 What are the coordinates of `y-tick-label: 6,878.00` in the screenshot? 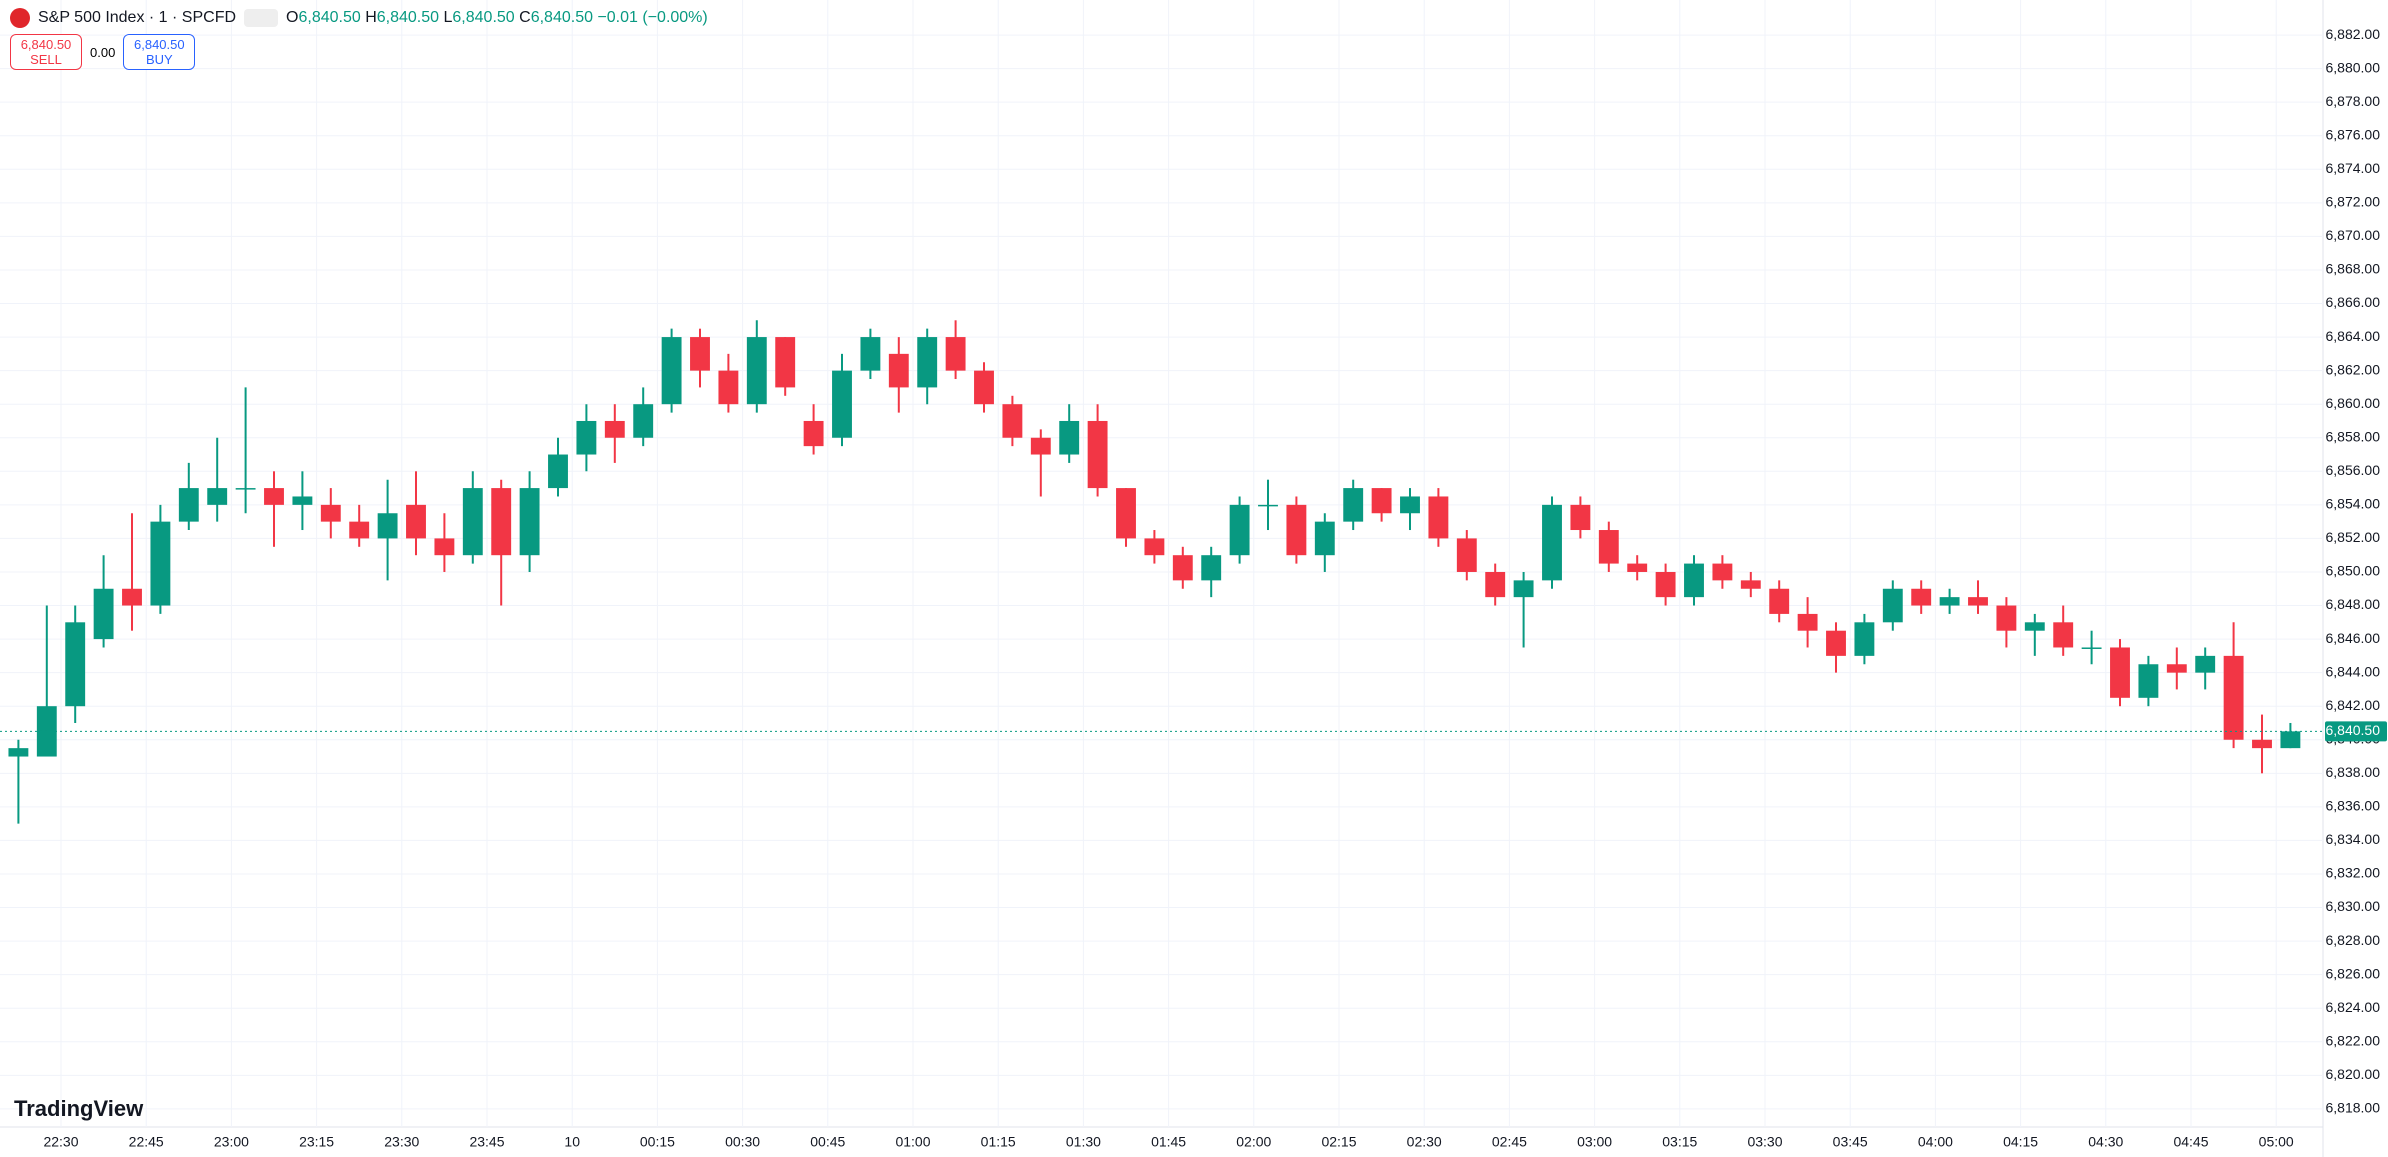 It's located at (2353, 101).